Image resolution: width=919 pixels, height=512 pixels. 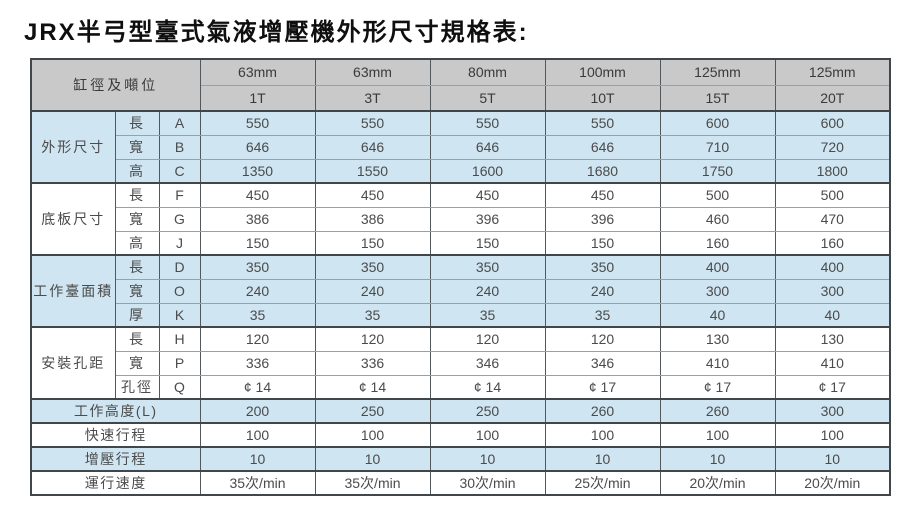 I want to click on footer-row-label: 快速行程, so click(x=115, y=435).